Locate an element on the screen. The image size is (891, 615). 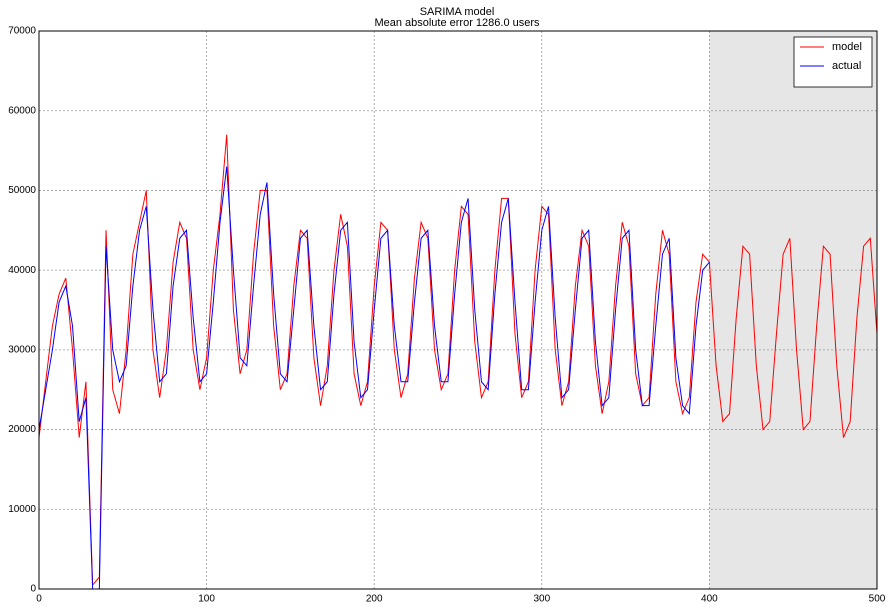
y-tick-label: 50000 is located at coordinates (22, 190).